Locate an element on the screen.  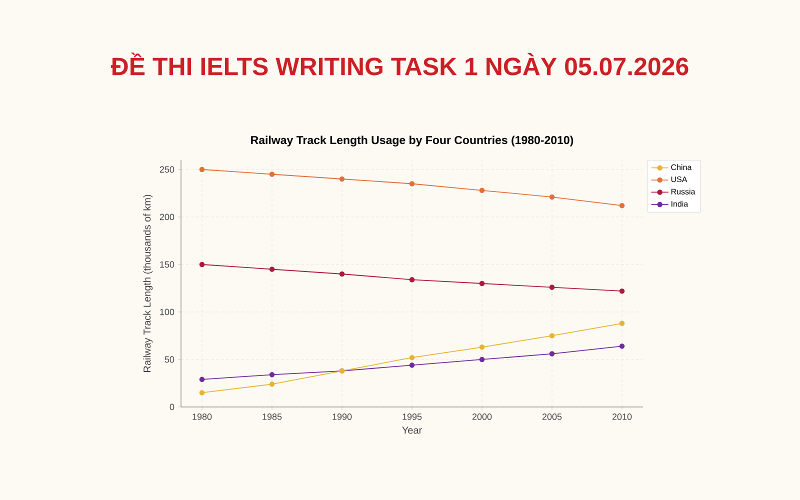
chart-title: ĐỀ THI IELTS WRITING TASK 1 NGÀY 05.07.2026 is located at coordinates (399, 64).